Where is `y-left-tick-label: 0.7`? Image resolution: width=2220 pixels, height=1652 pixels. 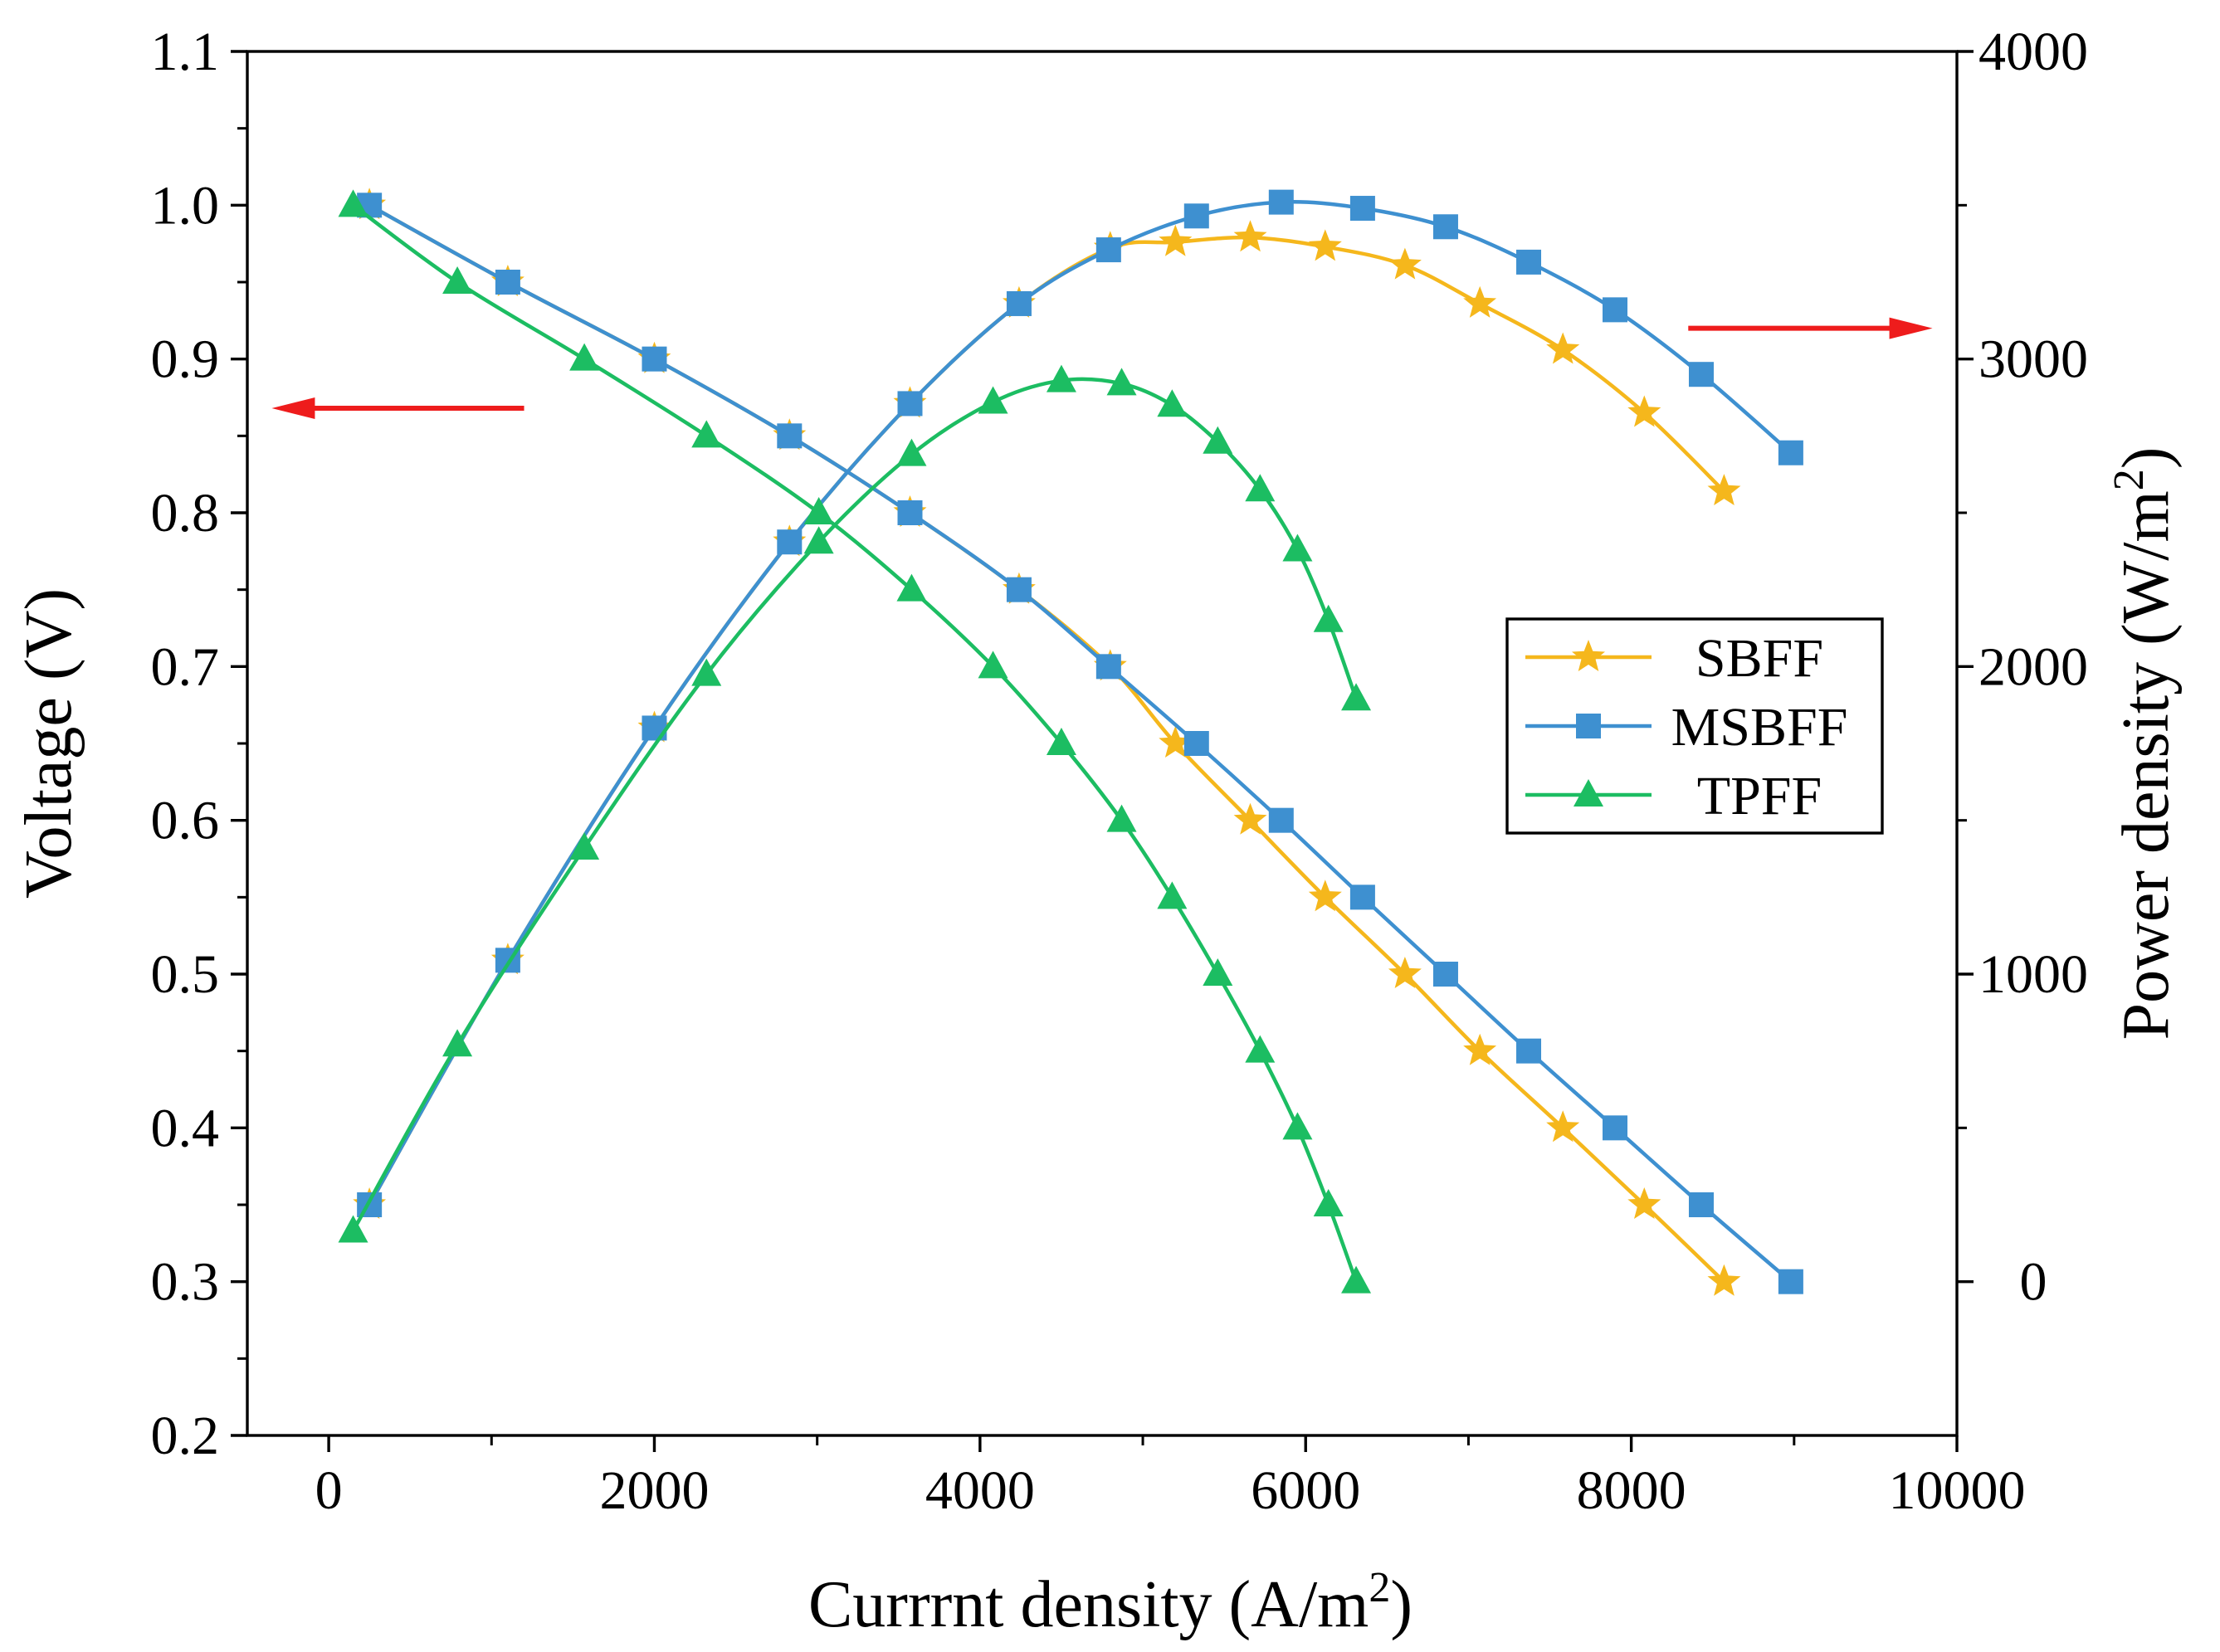
y-left-tick-label: 0.7 is located at coordinates (185, 667).